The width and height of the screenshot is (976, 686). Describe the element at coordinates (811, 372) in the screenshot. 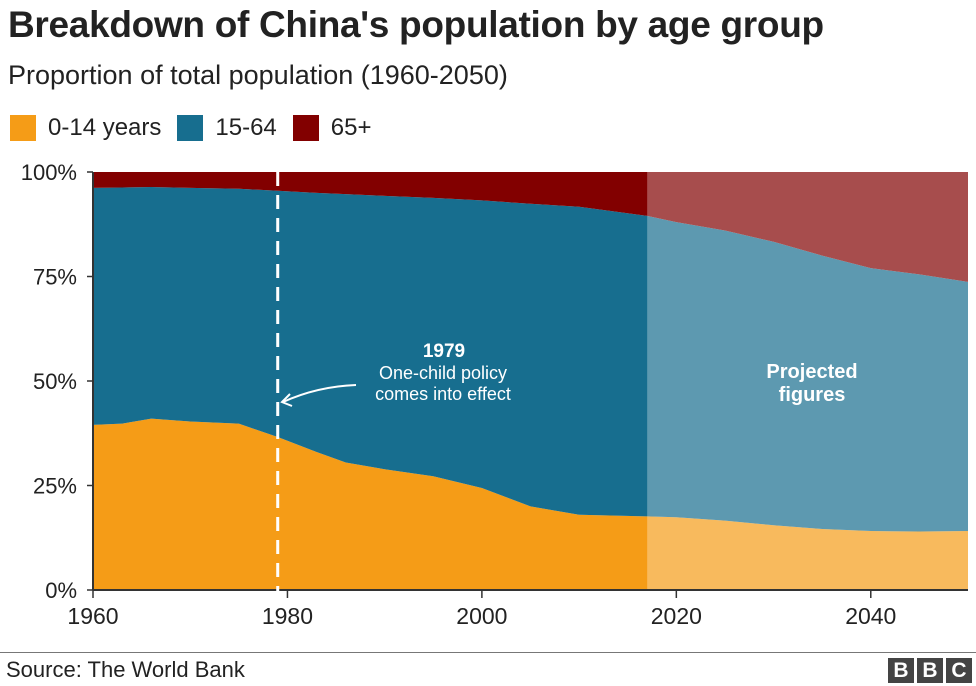

I see `projected-label-line1: Projected` at that location.